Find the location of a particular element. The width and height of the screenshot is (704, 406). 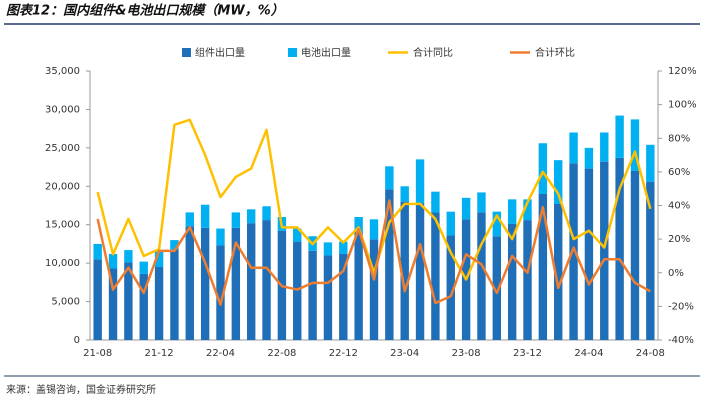

x-tick-label: 21-12 is located at coordinates (159, 353).